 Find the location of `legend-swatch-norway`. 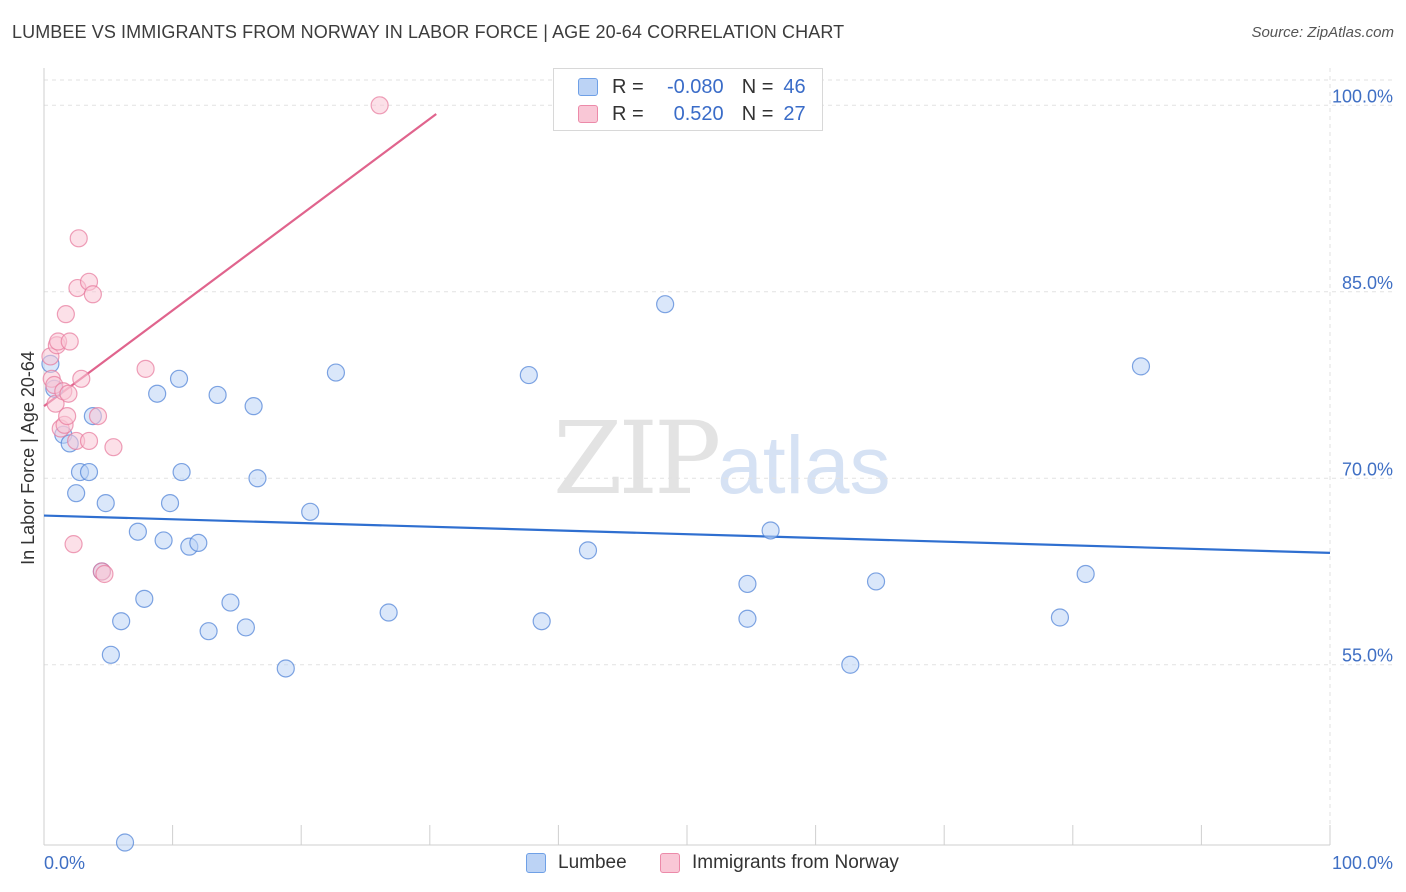

legend-swatch-norway is located at coordinates (588, 114).